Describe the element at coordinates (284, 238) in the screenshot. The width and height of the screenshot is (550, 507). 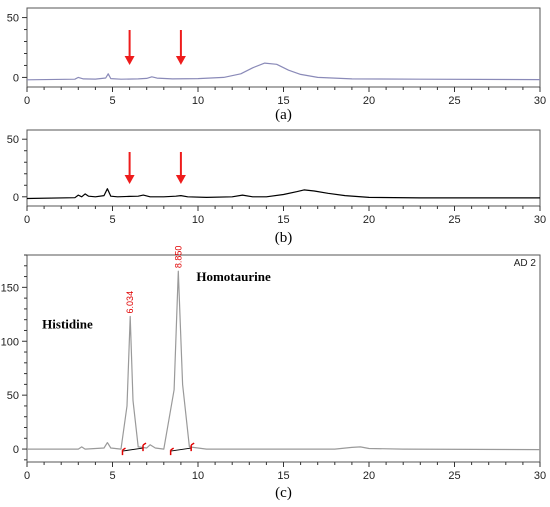
I see `panel-label: (b)` at that location.